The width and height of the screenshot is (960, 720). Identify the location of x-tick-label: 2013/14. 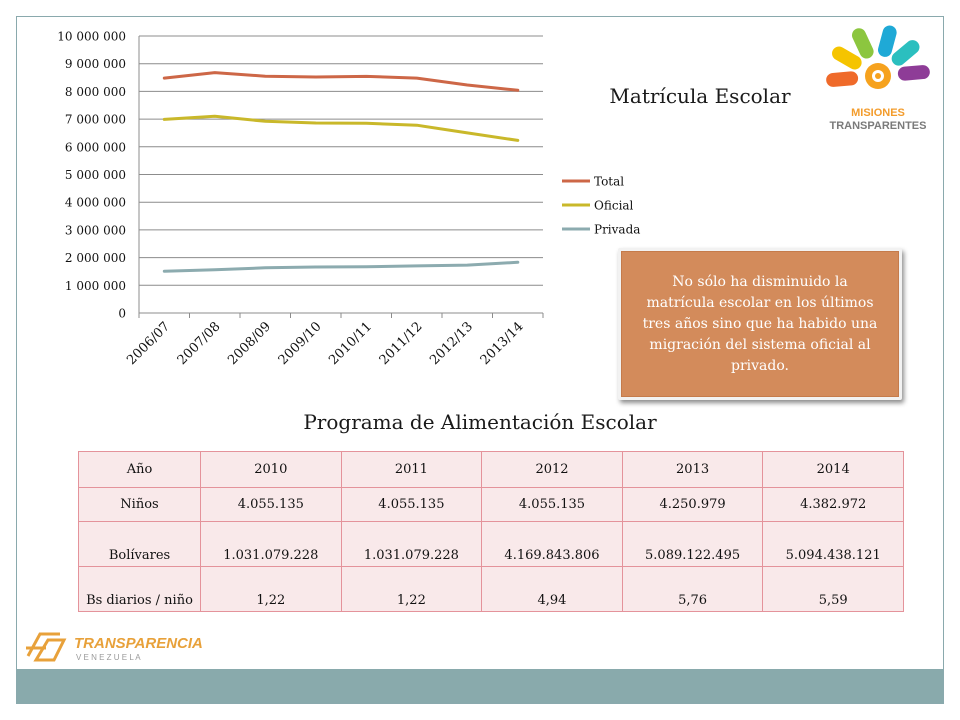
(502, 343).